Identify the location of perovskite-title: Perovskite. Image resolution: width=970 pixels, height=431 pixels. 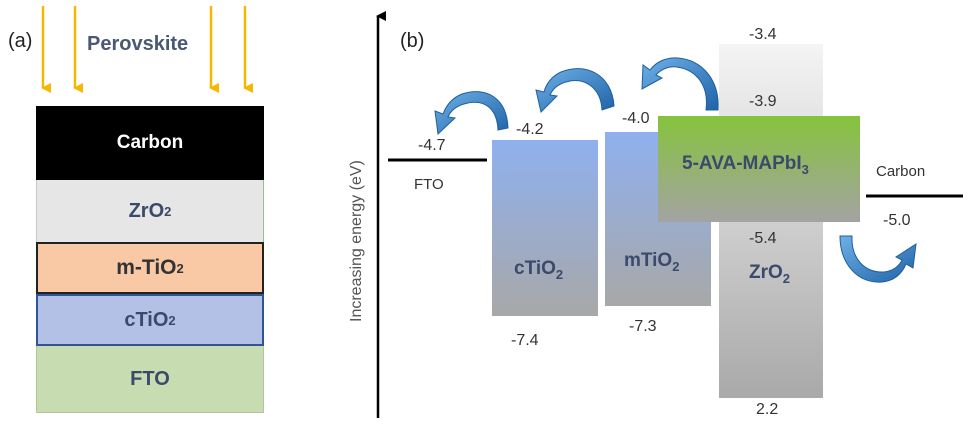
(138, 44).